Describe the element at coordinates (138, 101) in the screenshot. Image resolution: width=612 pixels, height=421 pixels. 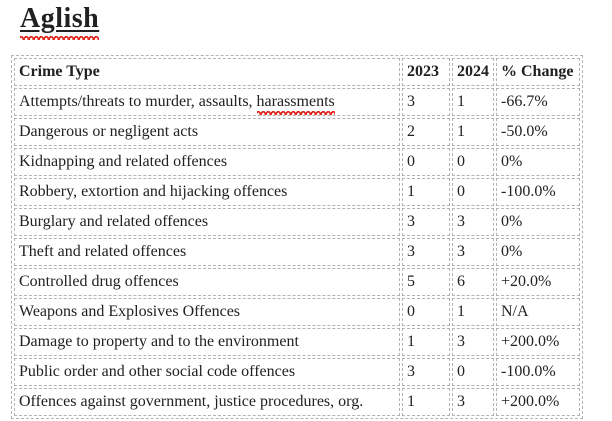
I see `crime-text: Attempts/threats to murder, assaults,` at that location.